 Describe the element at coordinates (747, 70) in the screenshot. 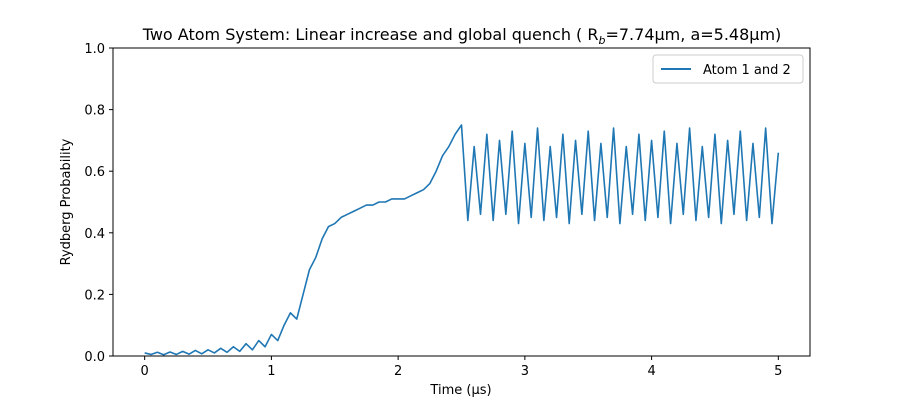

I see `legend-label-atom-1-and-2: Atom 1 and 2` at that location.